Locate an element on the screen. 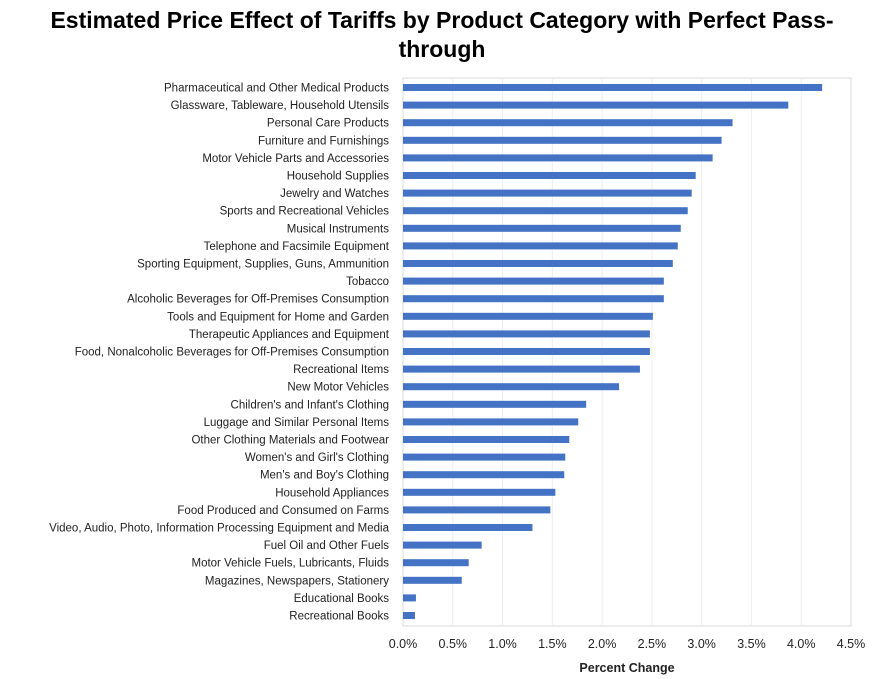 This screenshot has width=884, height=679. x-axis-ticks: 0.0% 0.5% 1.0% 1.5% 2.0% 2.5% 3.0% 3.5% 4.0% 4.5% is located at coordinates (627, 644).